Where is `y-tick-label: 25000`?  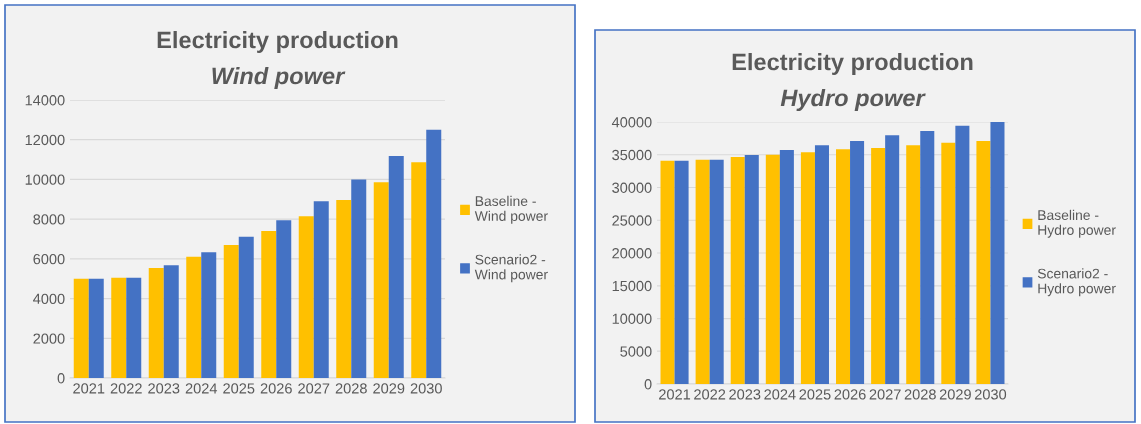
y-tick-label: 25000 is located at coordinates (632, 220).